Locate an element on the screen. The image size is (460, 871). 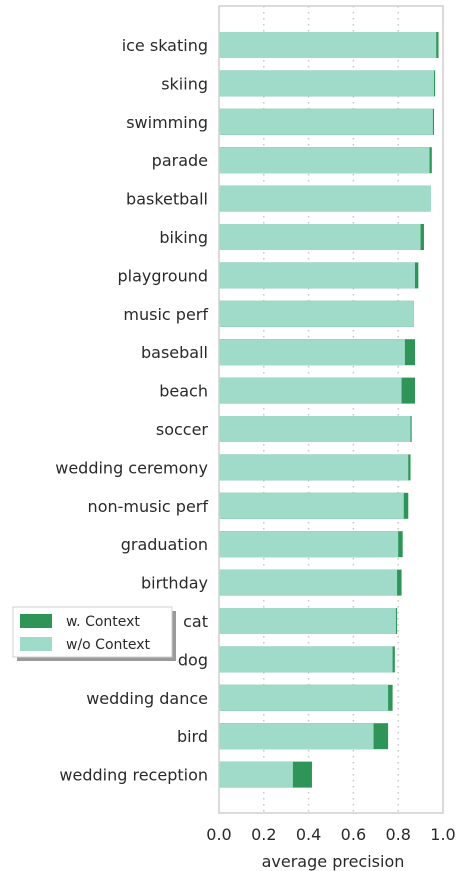
category-label: wedding ceremony is located at coordinates (131, 467).